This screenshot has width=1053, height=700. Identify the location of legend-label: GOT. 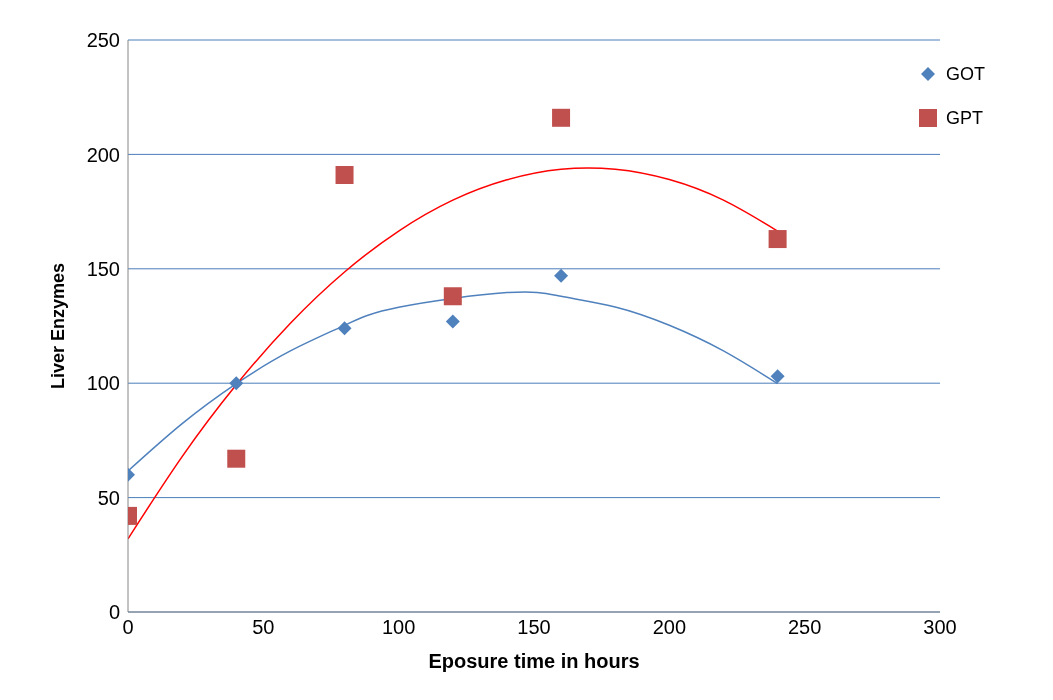
(965, 74).